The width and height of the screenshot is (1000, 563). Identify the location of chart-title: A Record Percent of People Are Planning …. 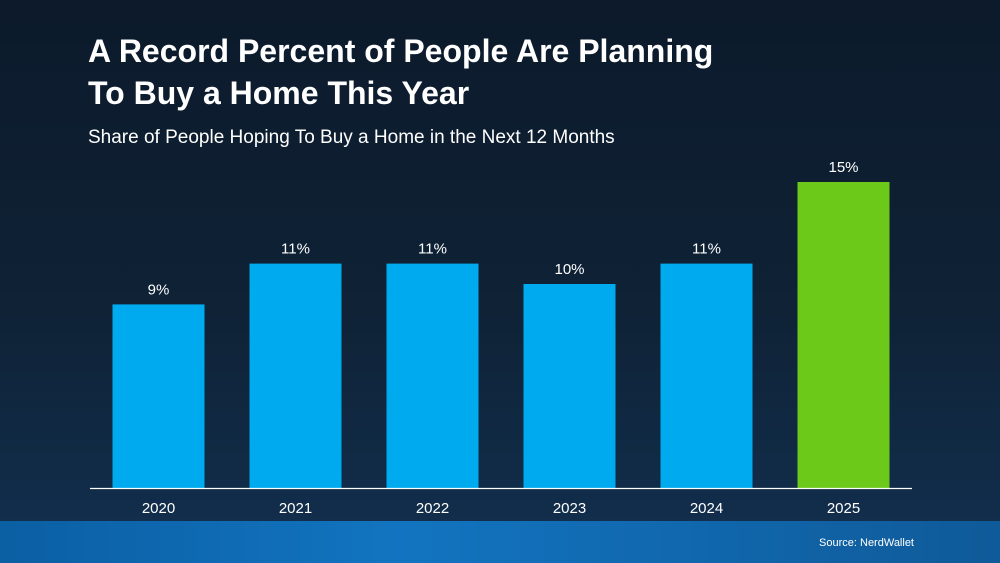
(401, 72).